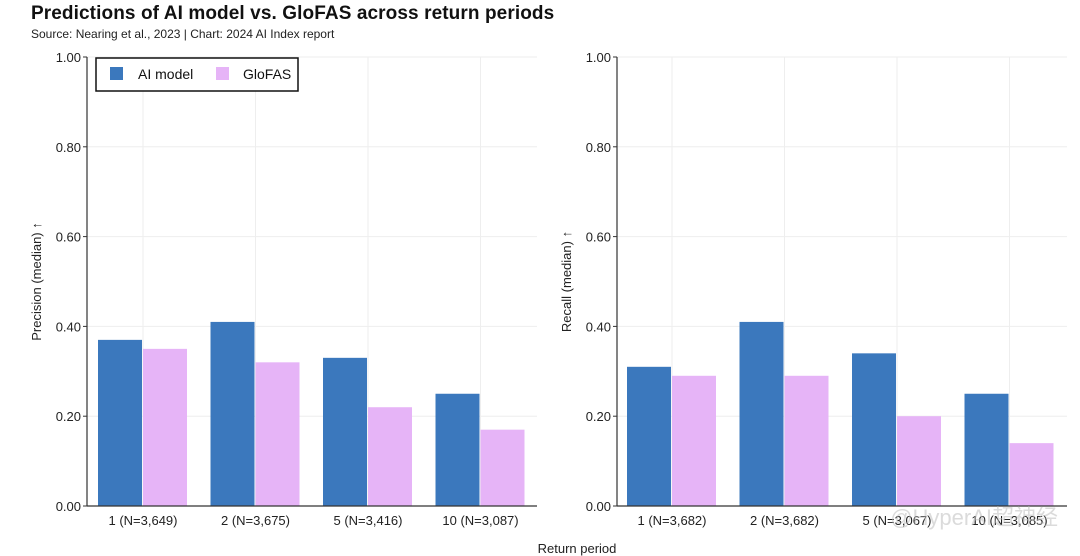  I want to click on watermark-text: @HyperAI超神经, so click(974, 517).